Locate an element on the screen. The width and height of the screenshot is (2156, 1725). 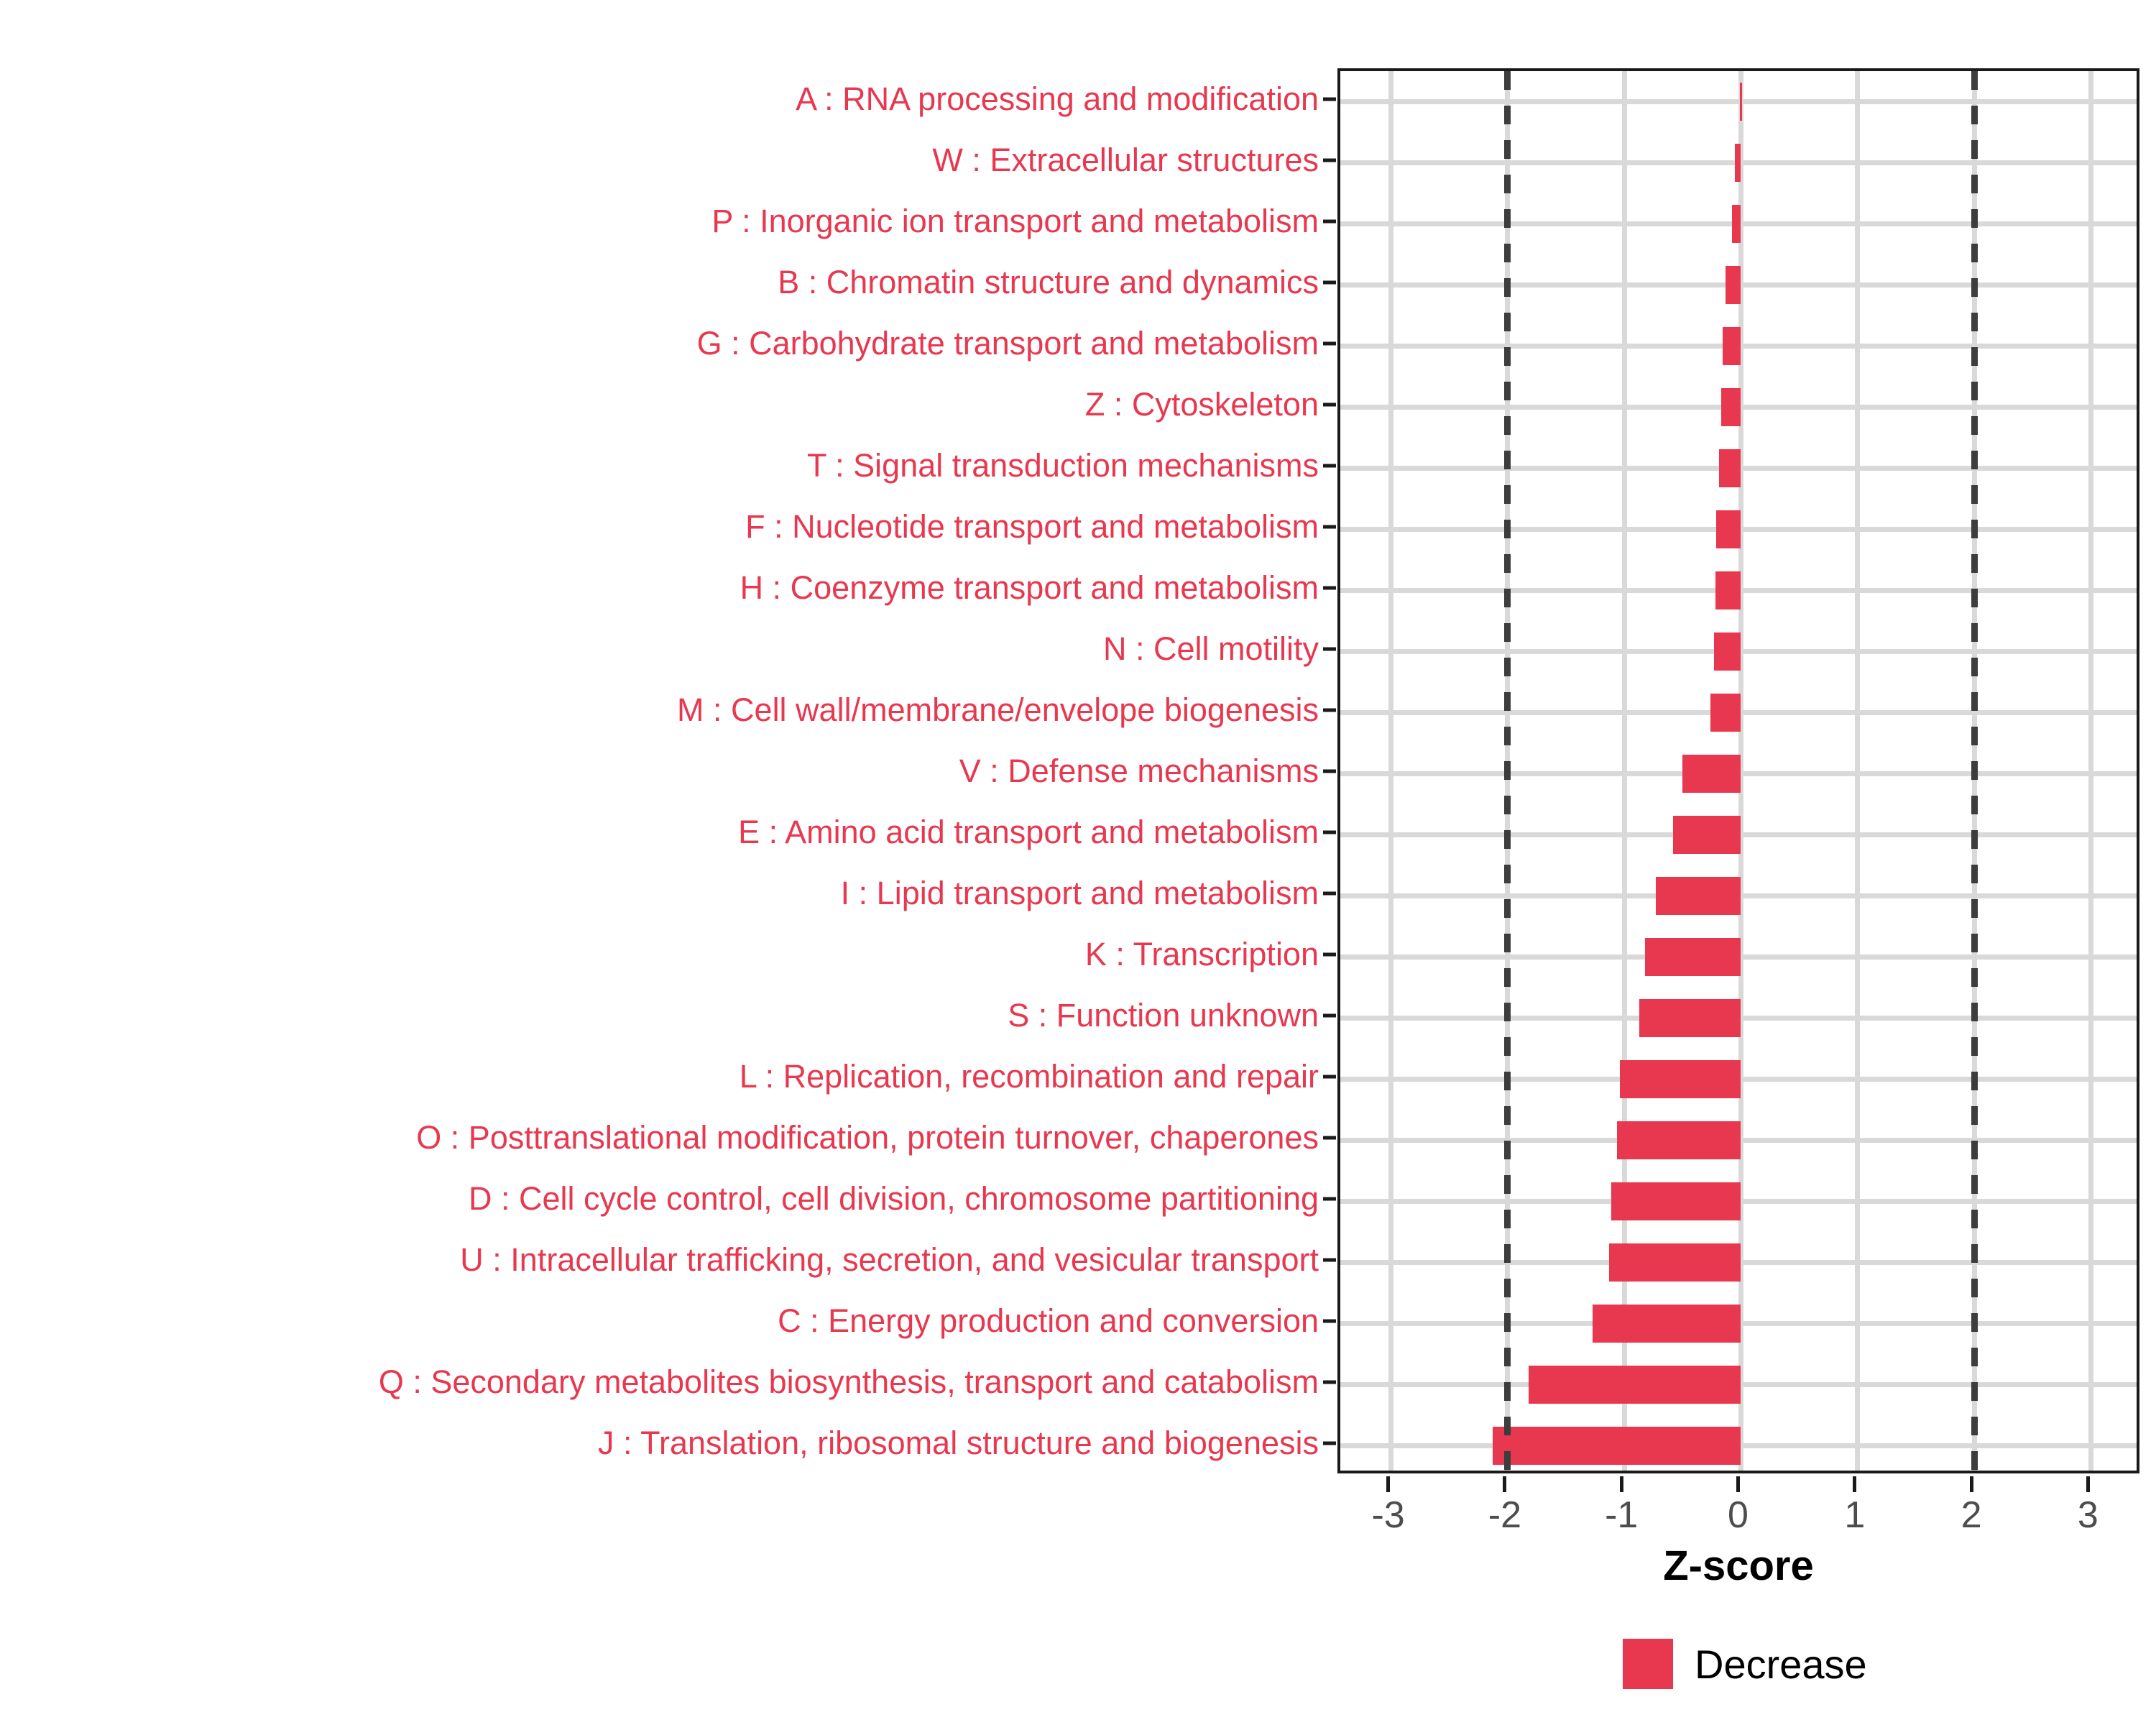
y-axis-label: Z : Cytoskeleton is located at coordinates (1201, 404).